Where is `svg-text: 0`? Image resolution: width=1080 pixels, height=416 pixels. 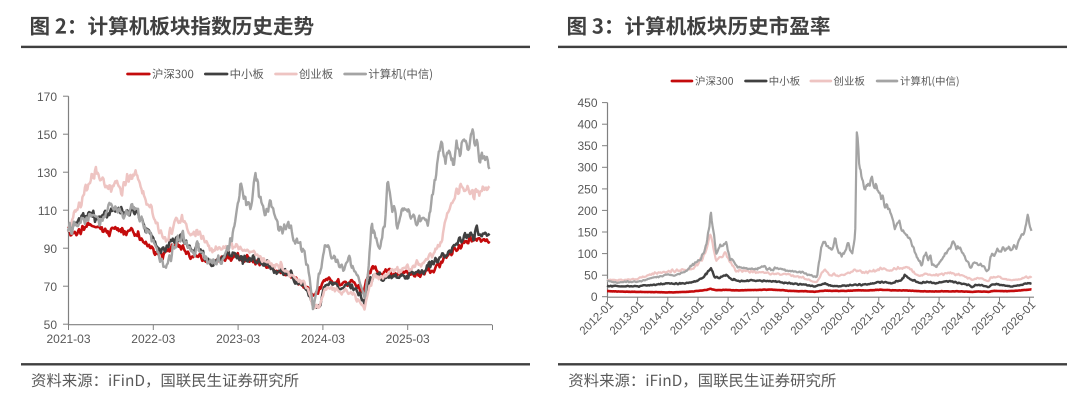
svg-text: 0 is located at coordinates (594, 297).